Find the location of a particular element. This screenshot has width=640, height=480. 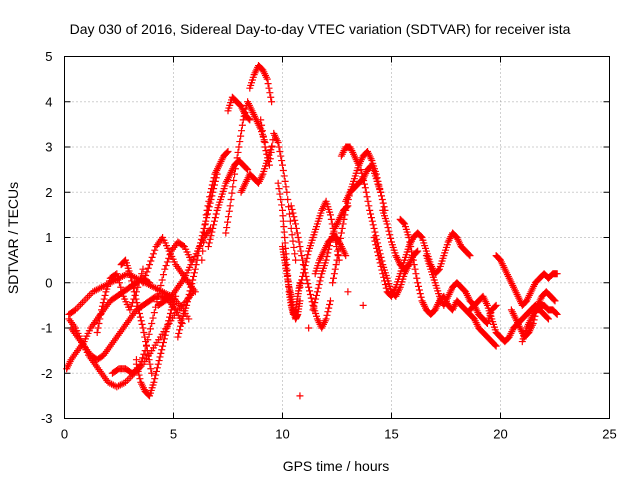

y-tick-label: -3 is located at coordinates (47, 418).